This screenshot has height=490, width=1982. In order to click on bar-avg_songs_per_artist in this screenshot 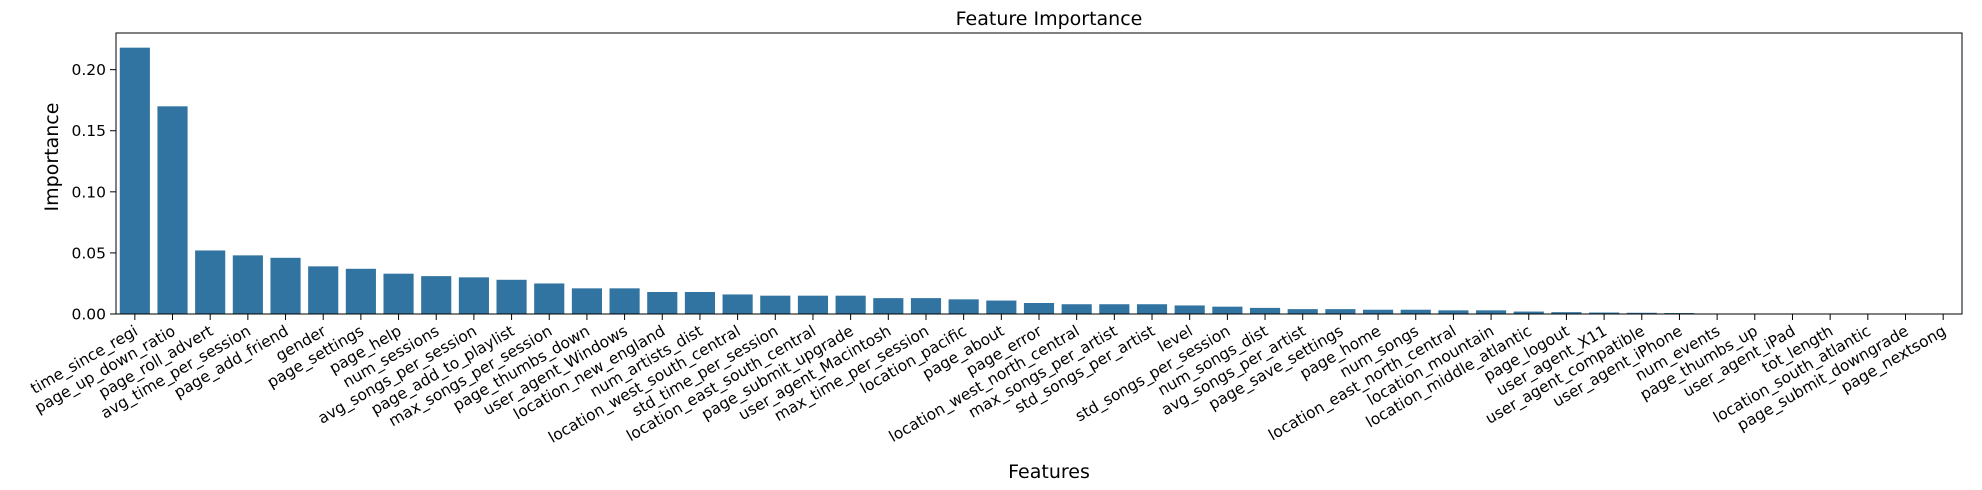, I will do `click(1302, 311)`.